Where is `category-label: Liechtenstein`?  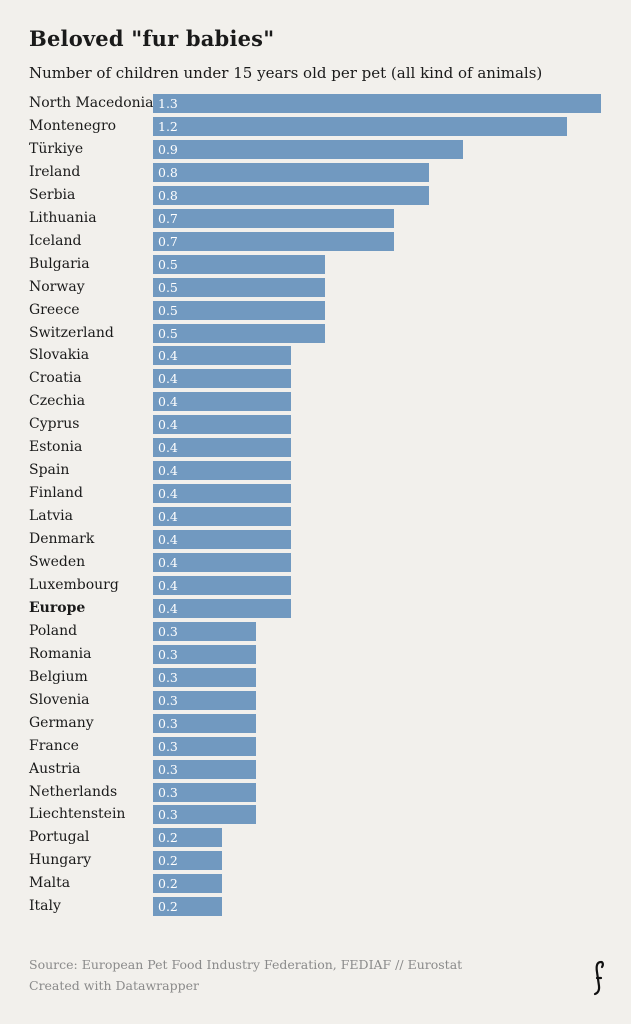
category-label: Liechtenstein is located at coordinates (77, 814).